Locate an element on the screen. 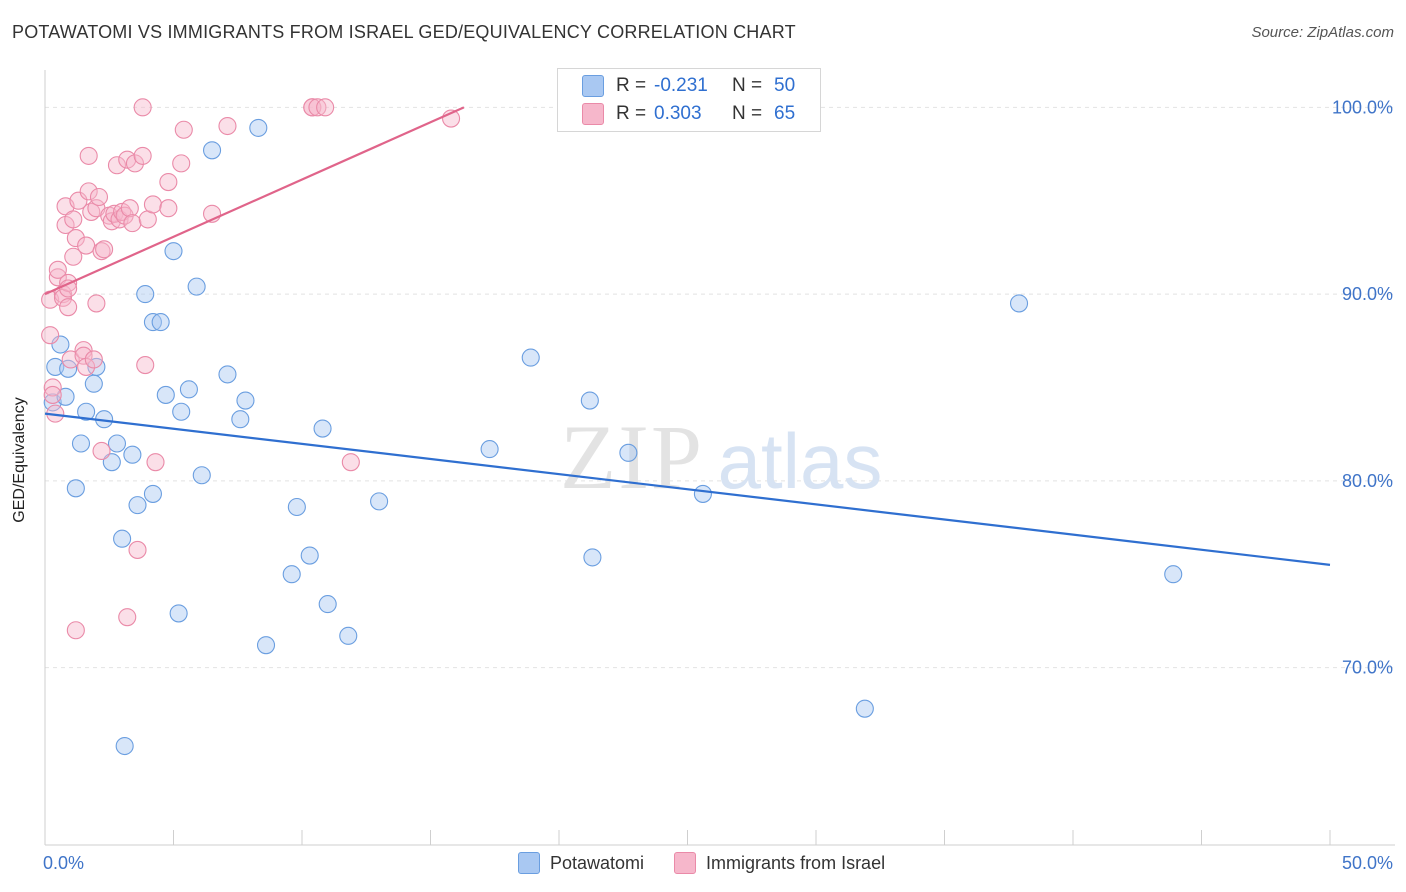 This screenshot has width=1406, height=892. x-tick-label: 0.0% is located at coordinates (63, 863).